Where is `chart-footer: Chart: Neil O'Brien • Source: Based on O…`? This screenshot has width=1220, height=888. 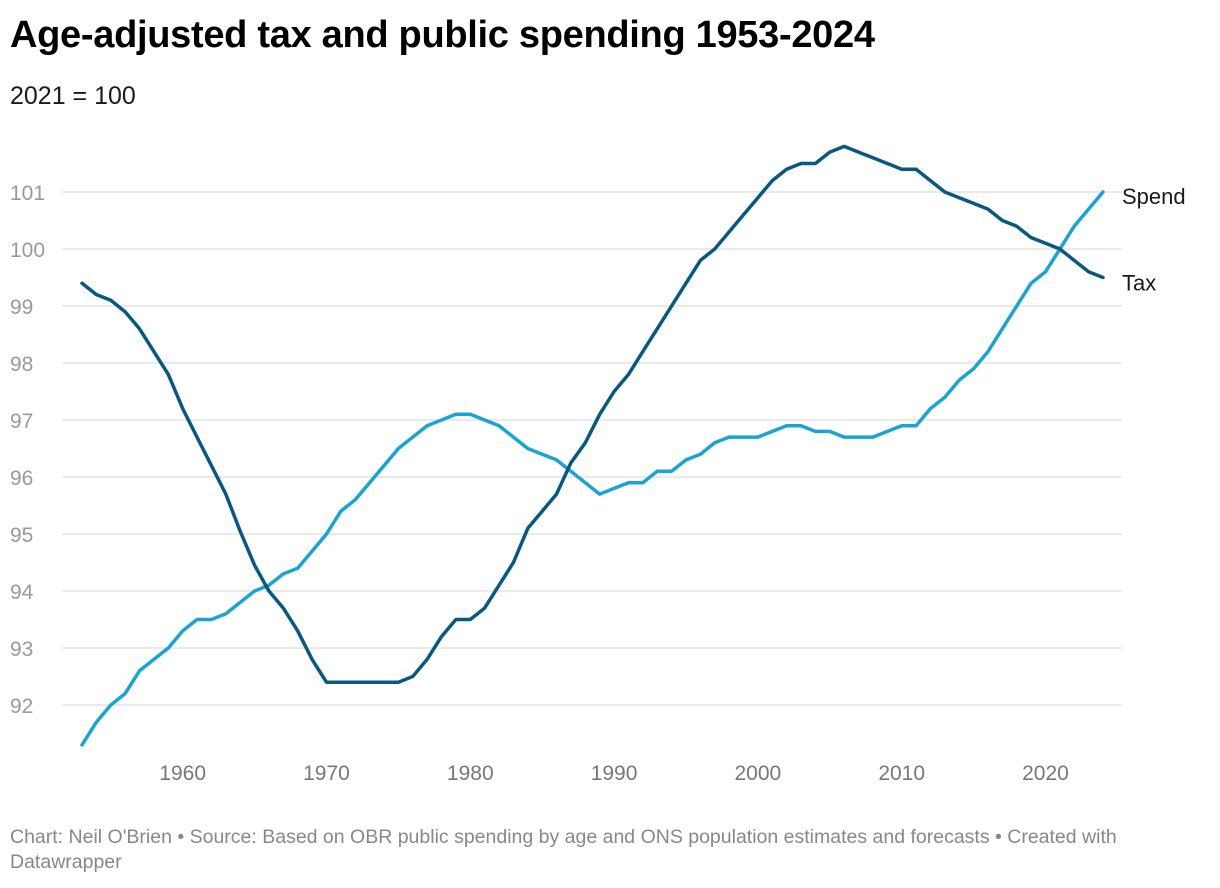
chart-footer: Chart: Neil O'Brien • Source: Based on O… is located at coordinates (563, 849).